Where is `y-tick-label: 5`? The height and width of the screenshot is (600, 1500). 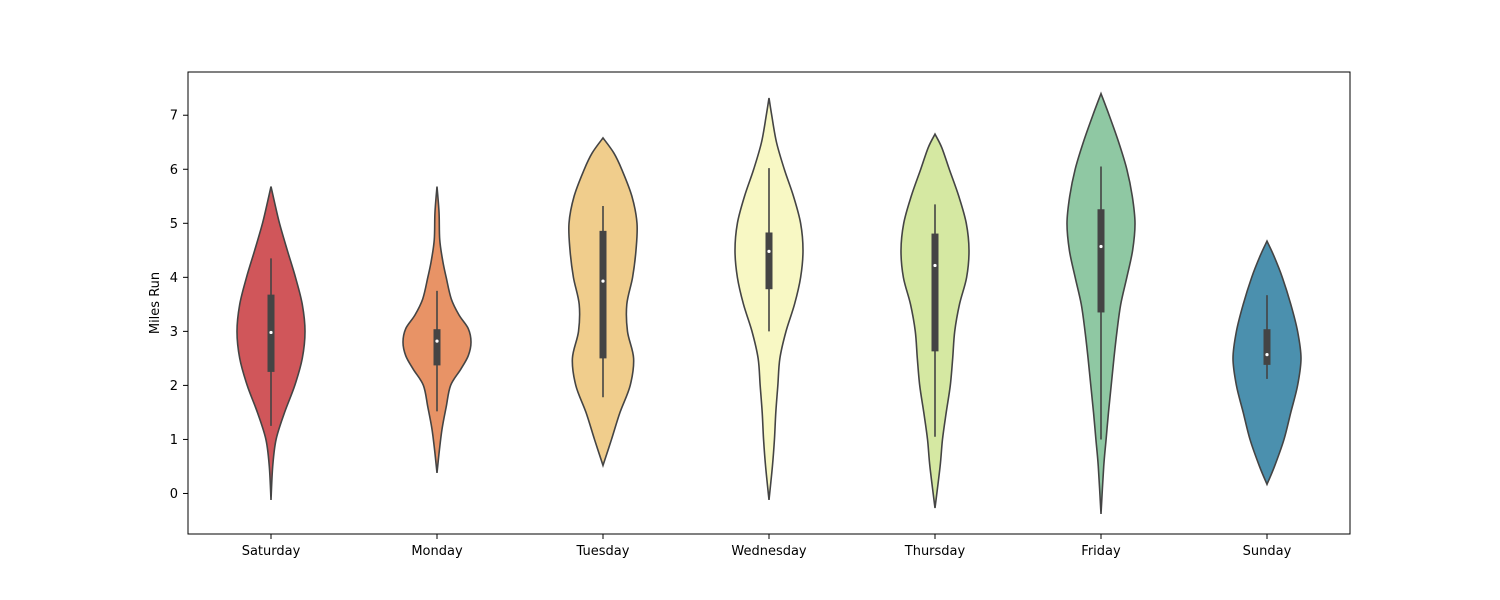 y-tick-label: 5 is located at coordinates (174, 224).